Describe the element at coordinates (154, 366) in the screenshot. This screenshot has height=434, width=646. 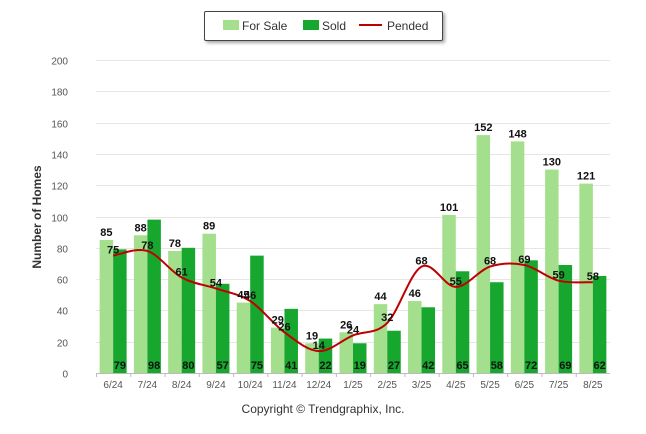
I see `sold-value-label: 98` at that location.